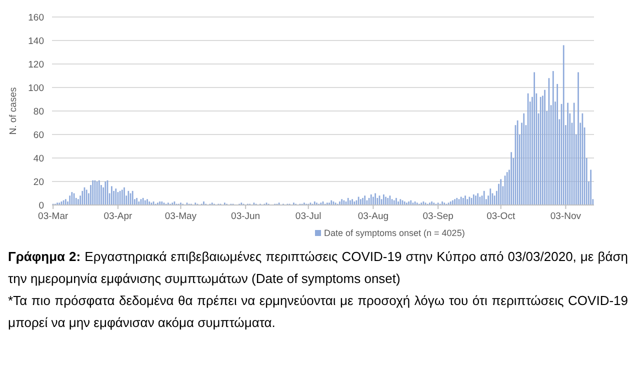 The image size is (636, 374). I want to click on y-tick-label: 80, so click(38, 112).